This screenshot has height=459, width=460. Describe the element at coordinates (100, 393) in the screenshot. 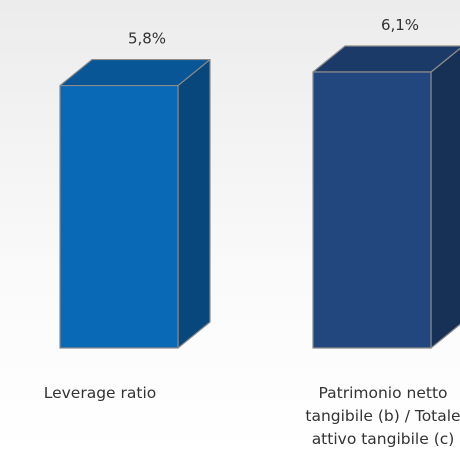

I see `category-label: Leverage ratio` at that location.